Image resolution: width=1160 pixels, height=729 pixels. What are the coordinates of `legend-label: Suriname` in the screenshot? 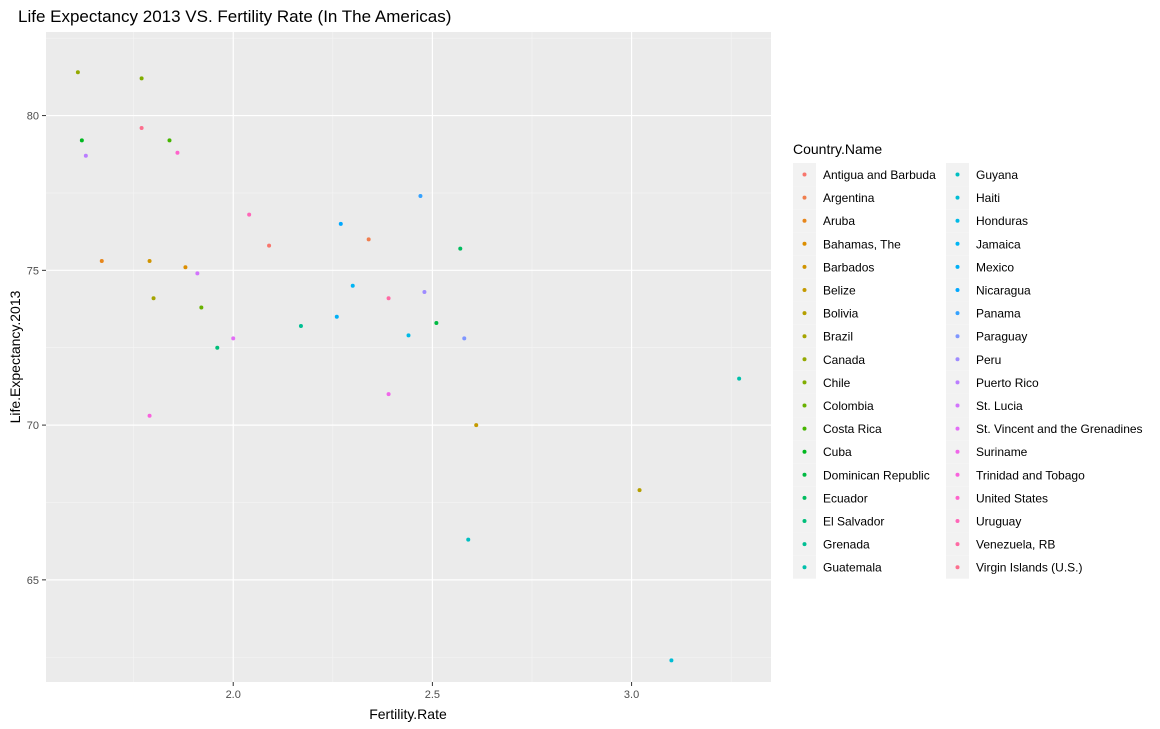 It's located at (1002, 452).